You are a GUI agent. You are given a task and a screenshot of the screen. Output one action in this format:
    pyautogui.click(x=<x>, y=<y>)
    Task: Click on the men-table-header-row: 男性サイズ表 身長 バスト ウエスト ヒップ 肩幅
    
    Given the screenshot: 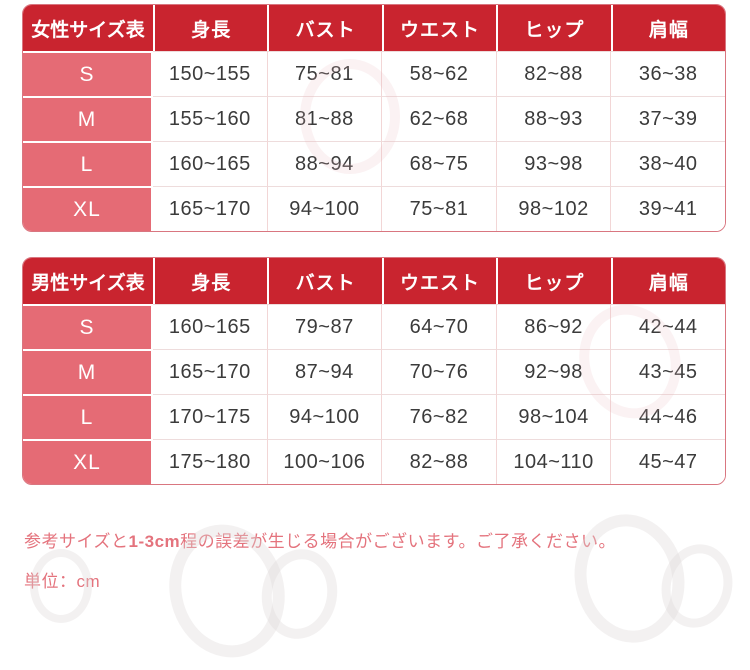 What is the action you would take?
    pyautogui.click(x=374, y=281)
    